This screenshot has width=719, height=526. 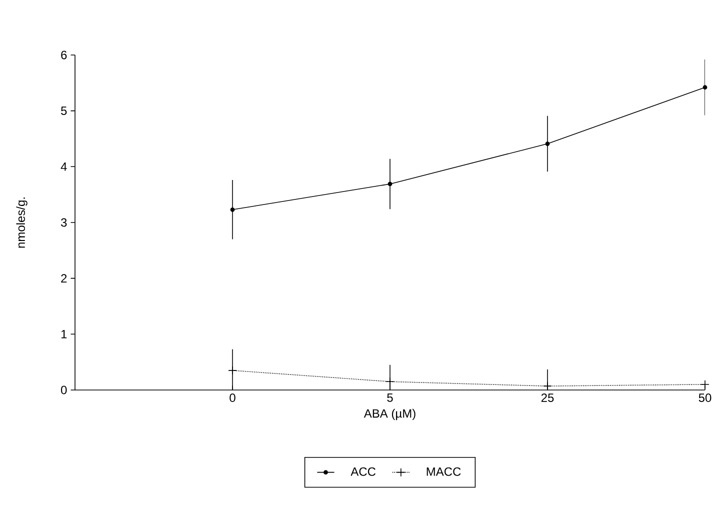 What do you see at coordinates (233, 398) in the screenshot?
I see `x-tick-label: 0` at bounding box center [233, 398].